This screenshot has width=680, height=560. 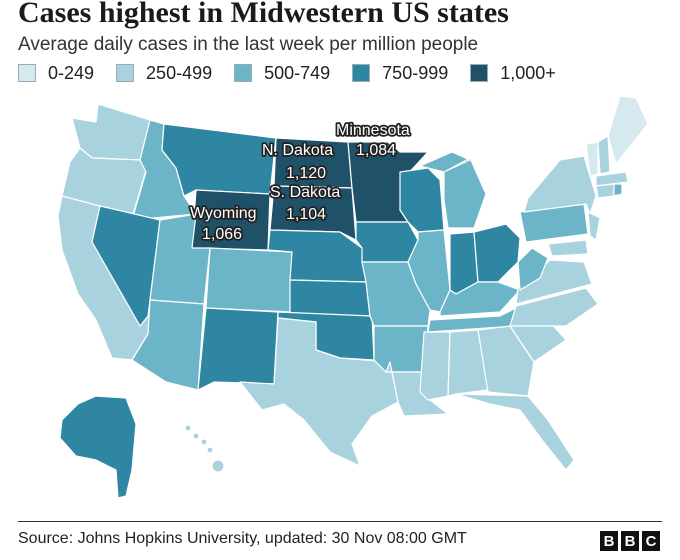 I want to click on legend: 0-249 250-499 500-749 750-999 1,000+, so click(x=298, y=73).